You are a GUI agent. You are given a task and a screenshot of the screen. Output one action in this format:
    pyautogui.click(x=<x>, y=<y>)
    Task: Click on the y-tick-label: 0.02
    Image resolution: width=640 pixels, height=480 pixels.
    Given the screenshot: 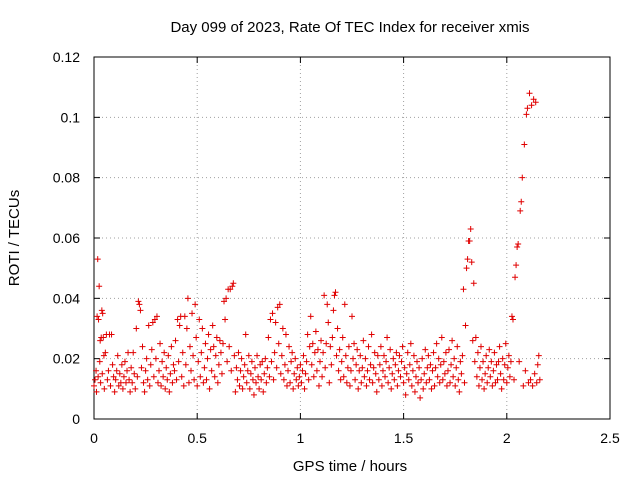 What is the action you would take?
    pyautogui.click(x=66, y=359)
    